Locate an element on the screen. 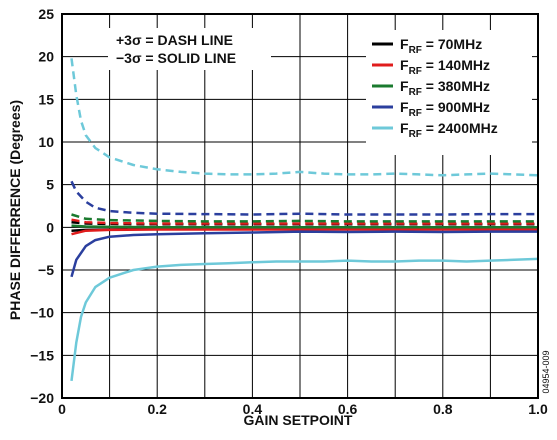 The width and height of the screenshot is (557, 440). x-axis-title: GAIN SETPOINT is located at coordinates (298, 420).